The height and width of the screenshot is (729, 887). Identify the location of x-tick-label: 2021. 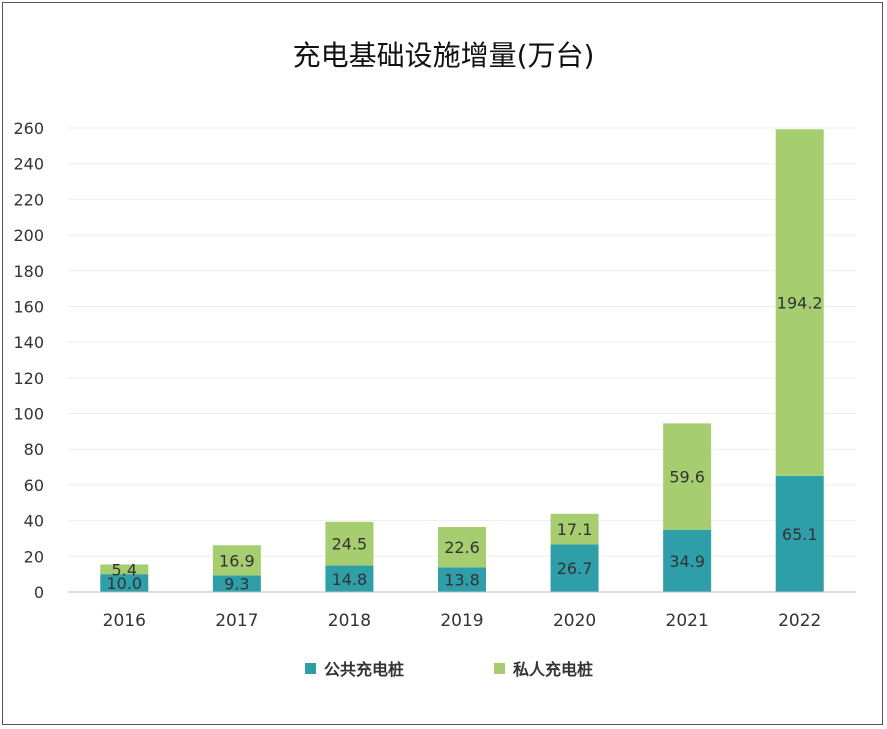
(687, 621).